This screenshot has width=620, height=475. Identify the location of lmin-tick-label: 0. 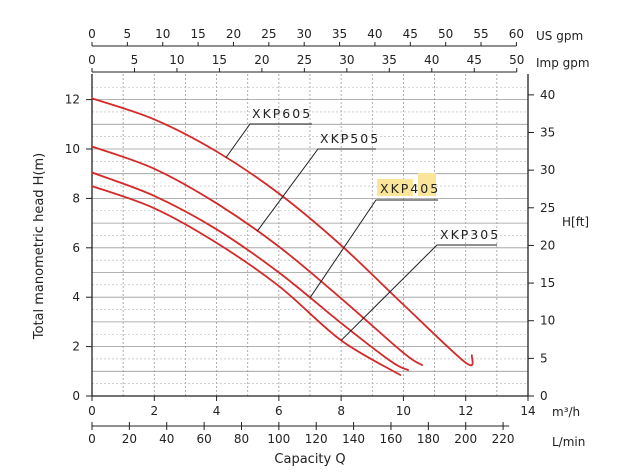
(92, 439).